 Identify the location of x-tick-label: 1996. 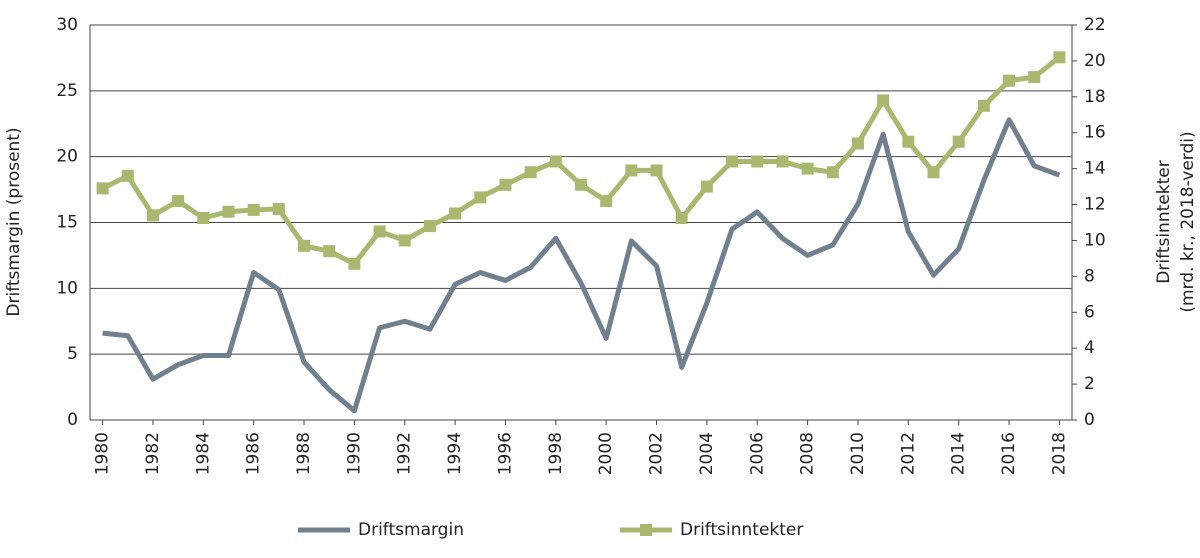
(505, 453).